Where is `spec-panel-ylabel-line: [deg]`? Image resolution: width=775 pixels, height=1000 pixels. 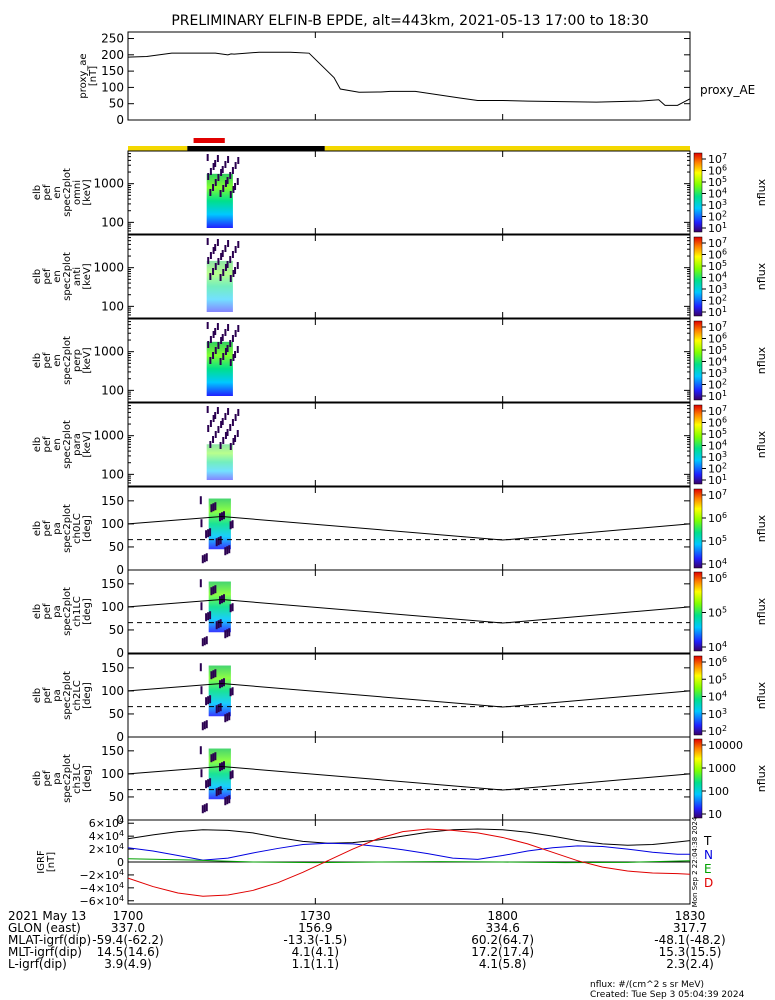 spec-panel-ylabel-line: [deg] is located at coordinates (87, 695).